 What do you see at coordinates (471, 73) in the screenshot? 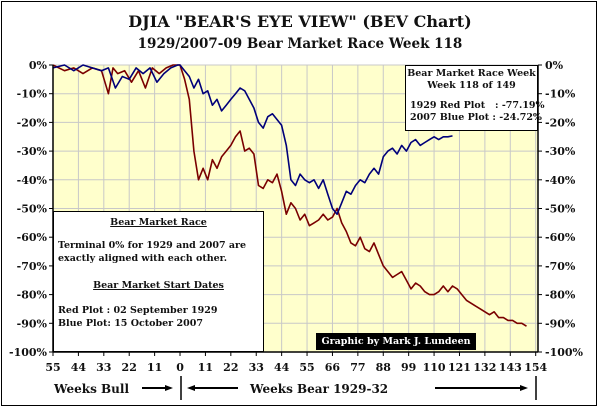
I see `race-title-1: Bear Market Race Week` at bounding box center [471, 73].